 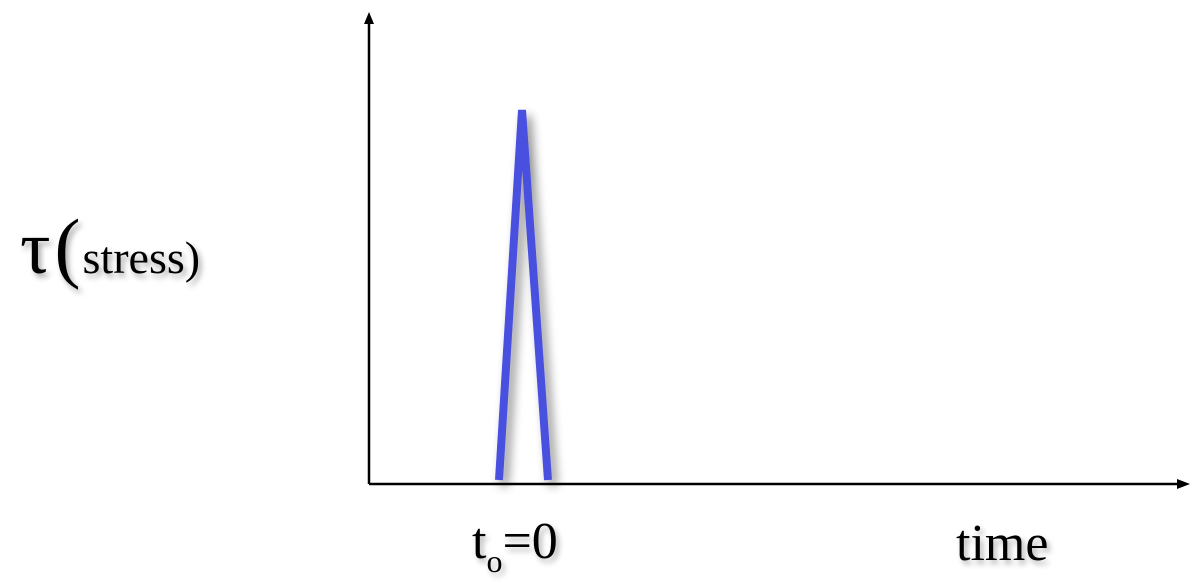 I want to click on tick-subscript: o, so click(x=494, y=561).